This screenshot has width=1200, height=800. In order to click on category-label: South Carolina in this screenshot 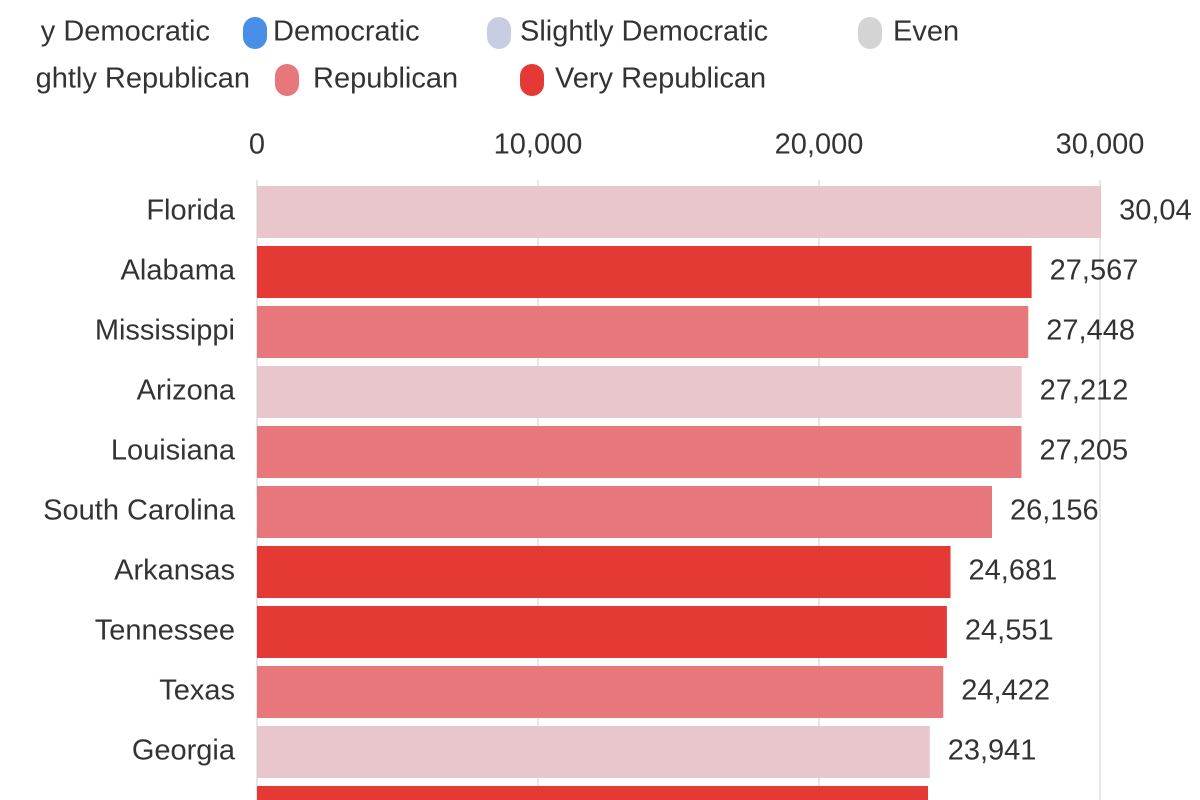, I will do `click(139, 511)`.